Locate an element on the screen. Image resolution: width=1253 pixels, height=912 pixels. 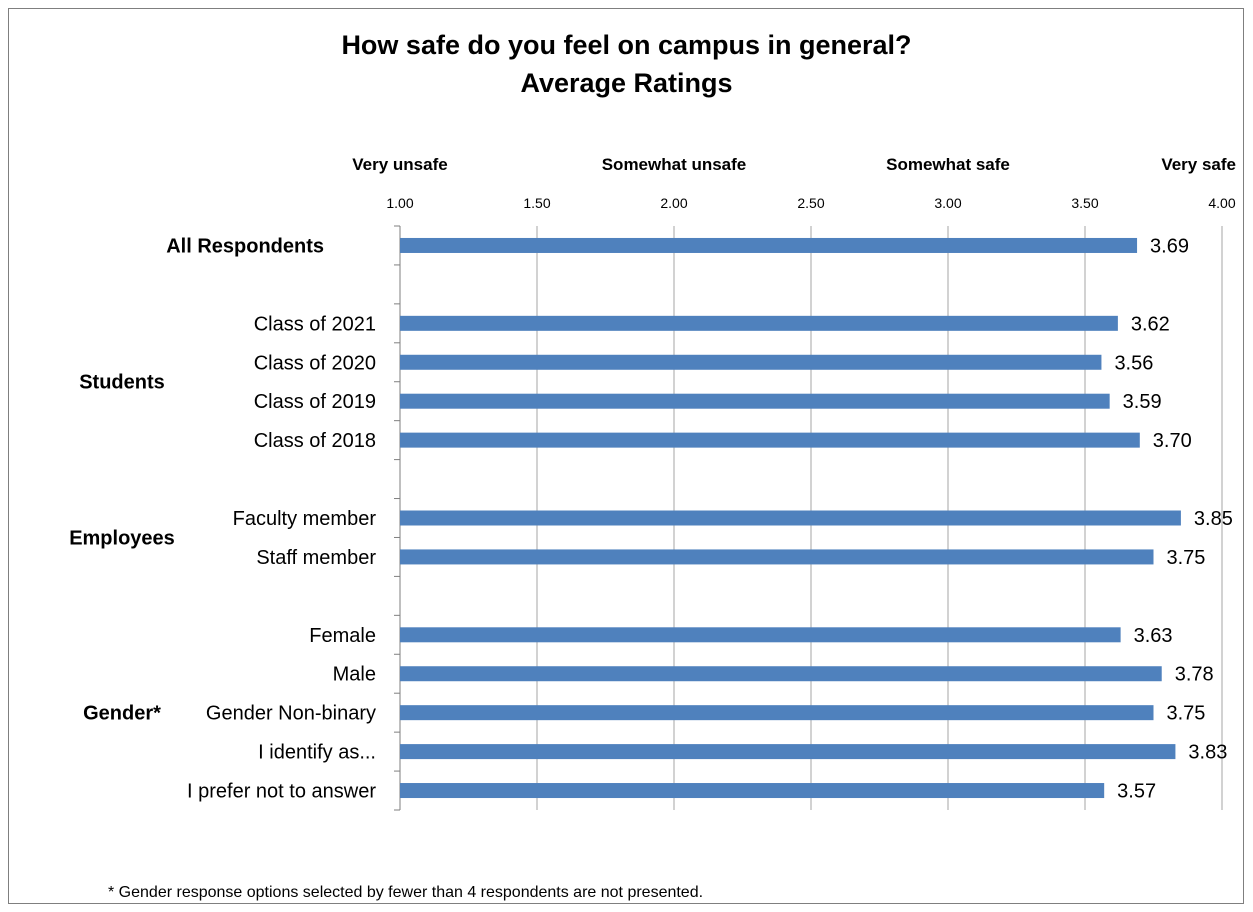
value-label-3-0: 3.63 is located at coordinates (1153, 636).